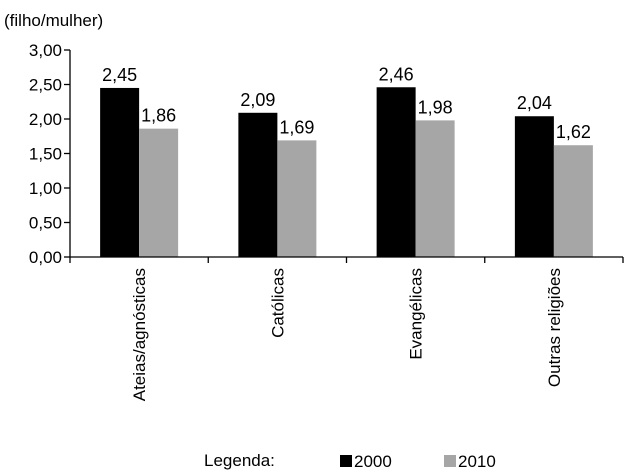 This screenshot has height=475, width=637. I want to click on data-label-2010-3: 1,62, so click(573, 132).